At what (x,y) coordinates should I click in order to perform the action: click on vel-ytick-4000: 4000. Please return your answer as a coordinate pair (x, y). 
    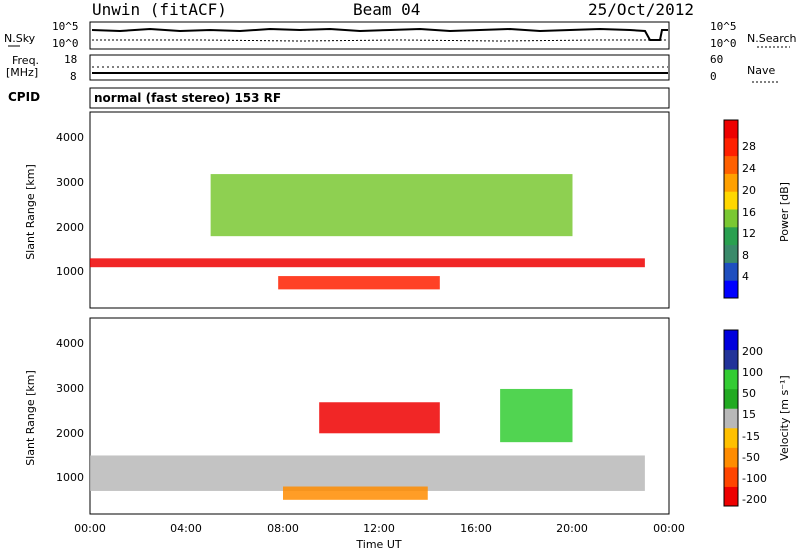
    Looking at the image, I should click on (70, 343).